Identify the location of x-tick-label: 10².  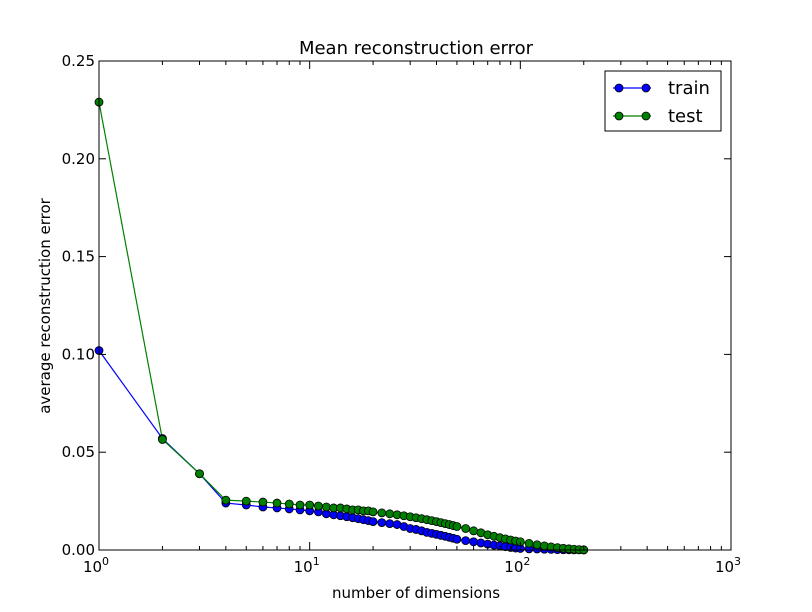
(517, 565).